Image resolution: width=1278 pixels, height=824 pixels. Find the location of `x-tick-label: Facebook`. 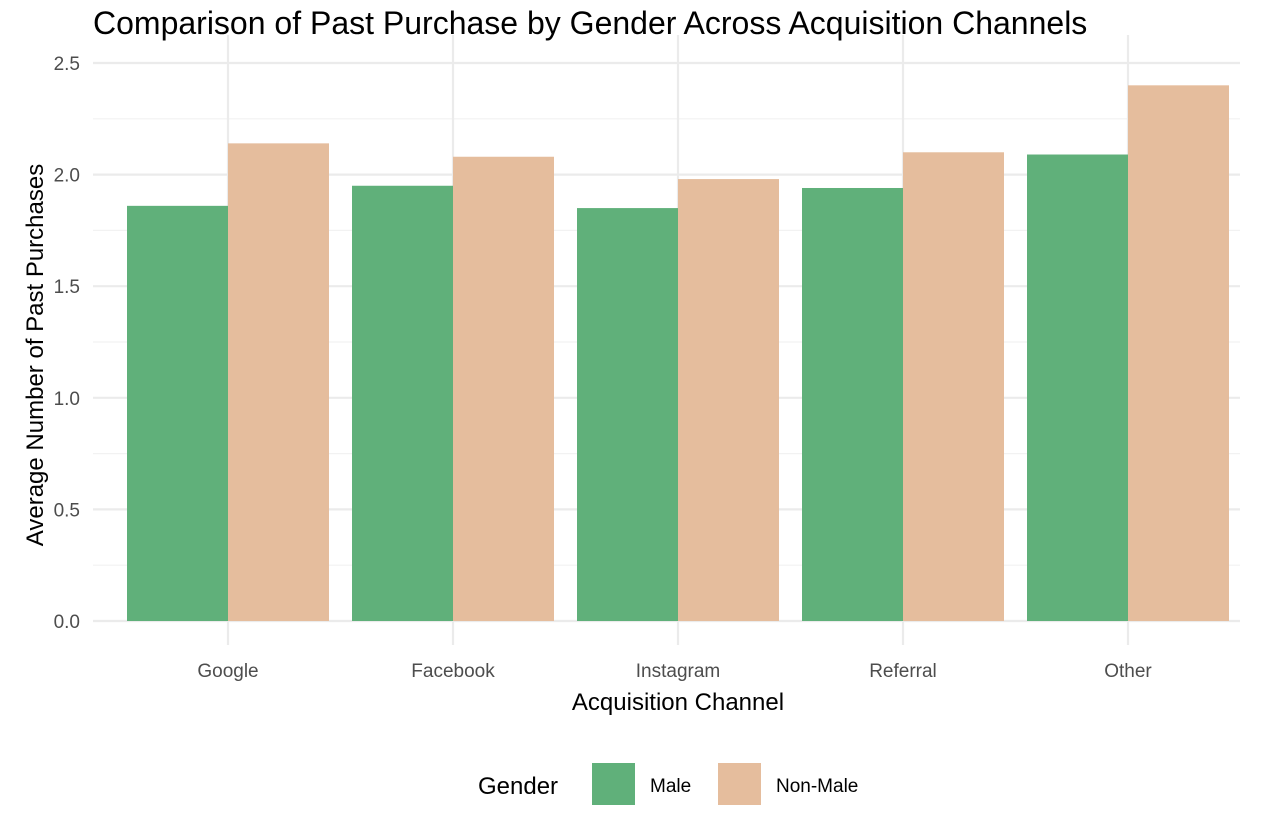

x-tick-label: Facebook is located at coordinates (453, 671).